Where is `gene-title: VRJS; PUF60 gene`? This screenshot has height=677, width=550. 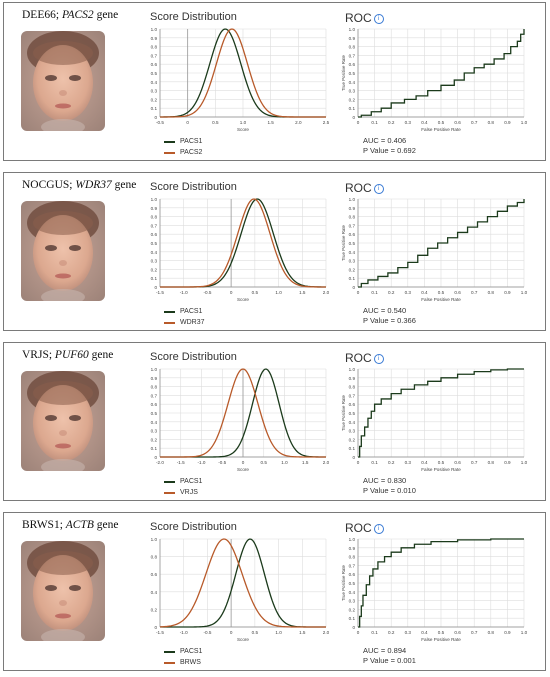
gene-title: VRJS; PUF60 gene is located at coordinates (67, 355).